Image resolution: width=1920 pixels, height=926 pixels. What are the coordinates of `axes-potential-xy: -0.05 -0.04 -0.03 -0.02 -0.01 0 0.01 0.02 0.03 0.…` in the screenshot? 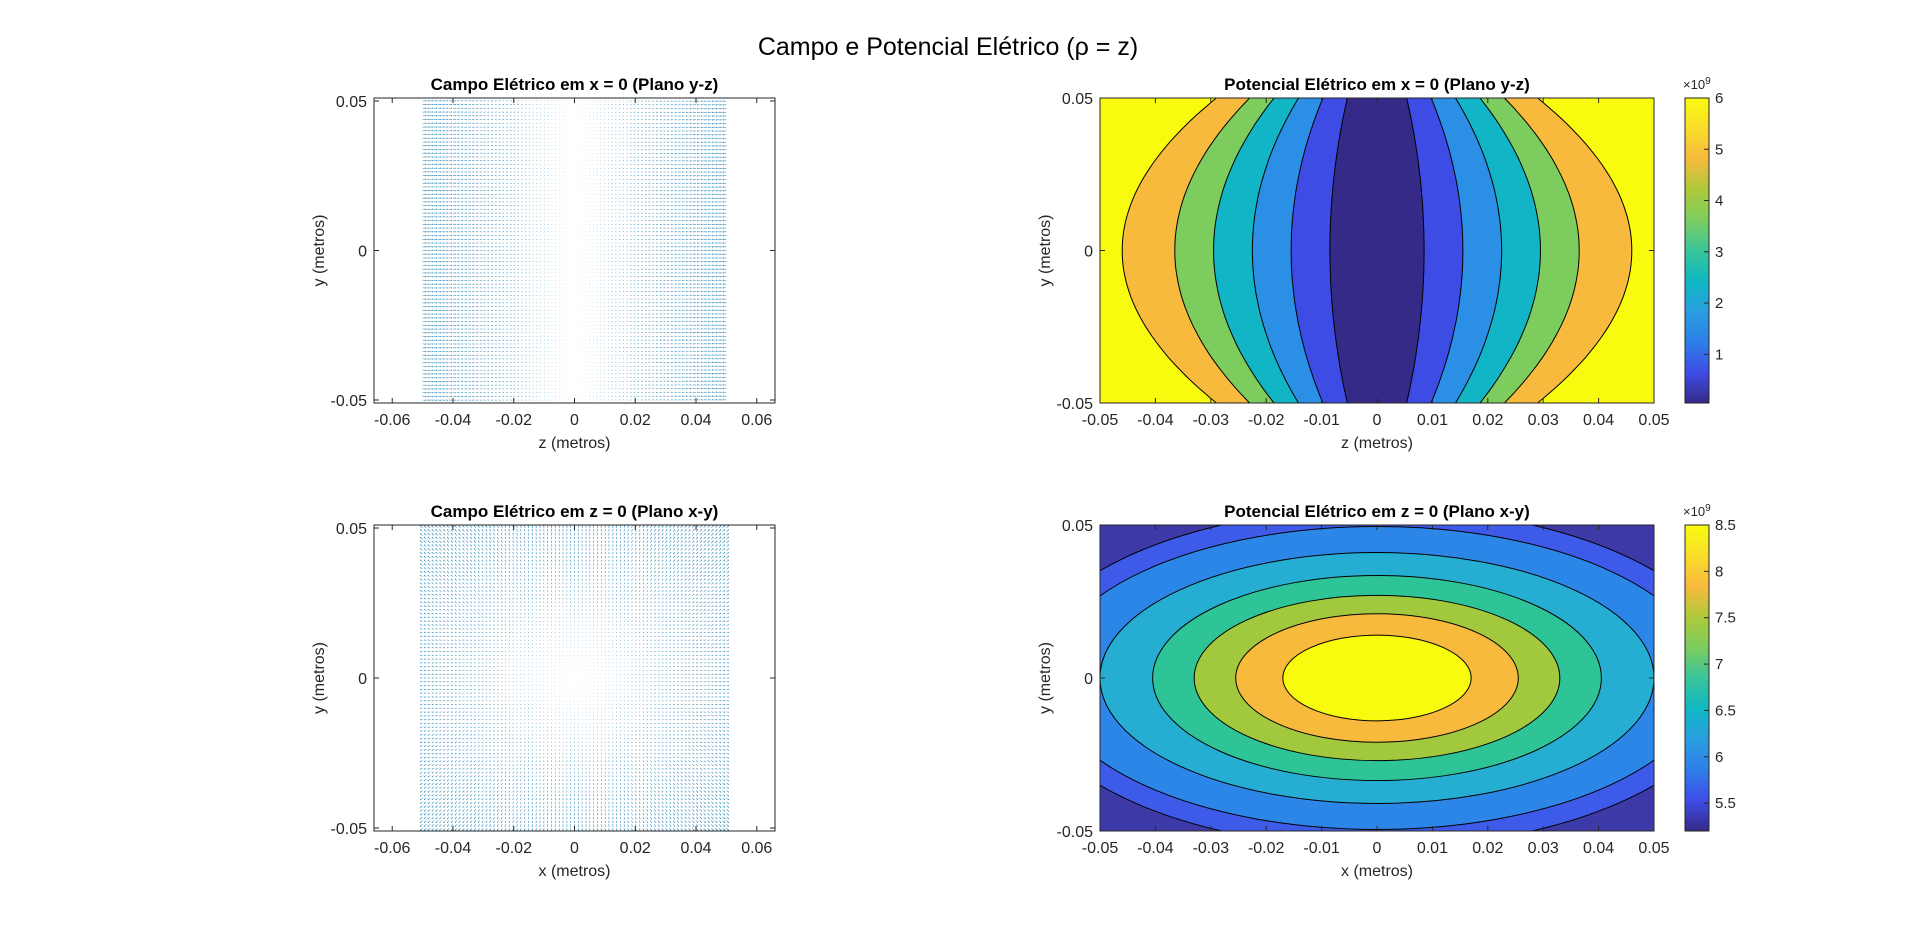 It's located at (1353, 691).